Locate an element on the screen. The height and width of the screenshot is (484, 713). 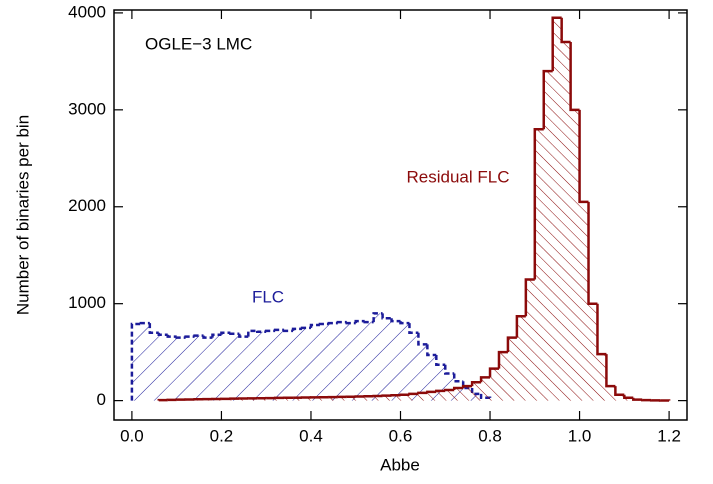
y-tick-label: 4000 is located at coordinates (87, 11).